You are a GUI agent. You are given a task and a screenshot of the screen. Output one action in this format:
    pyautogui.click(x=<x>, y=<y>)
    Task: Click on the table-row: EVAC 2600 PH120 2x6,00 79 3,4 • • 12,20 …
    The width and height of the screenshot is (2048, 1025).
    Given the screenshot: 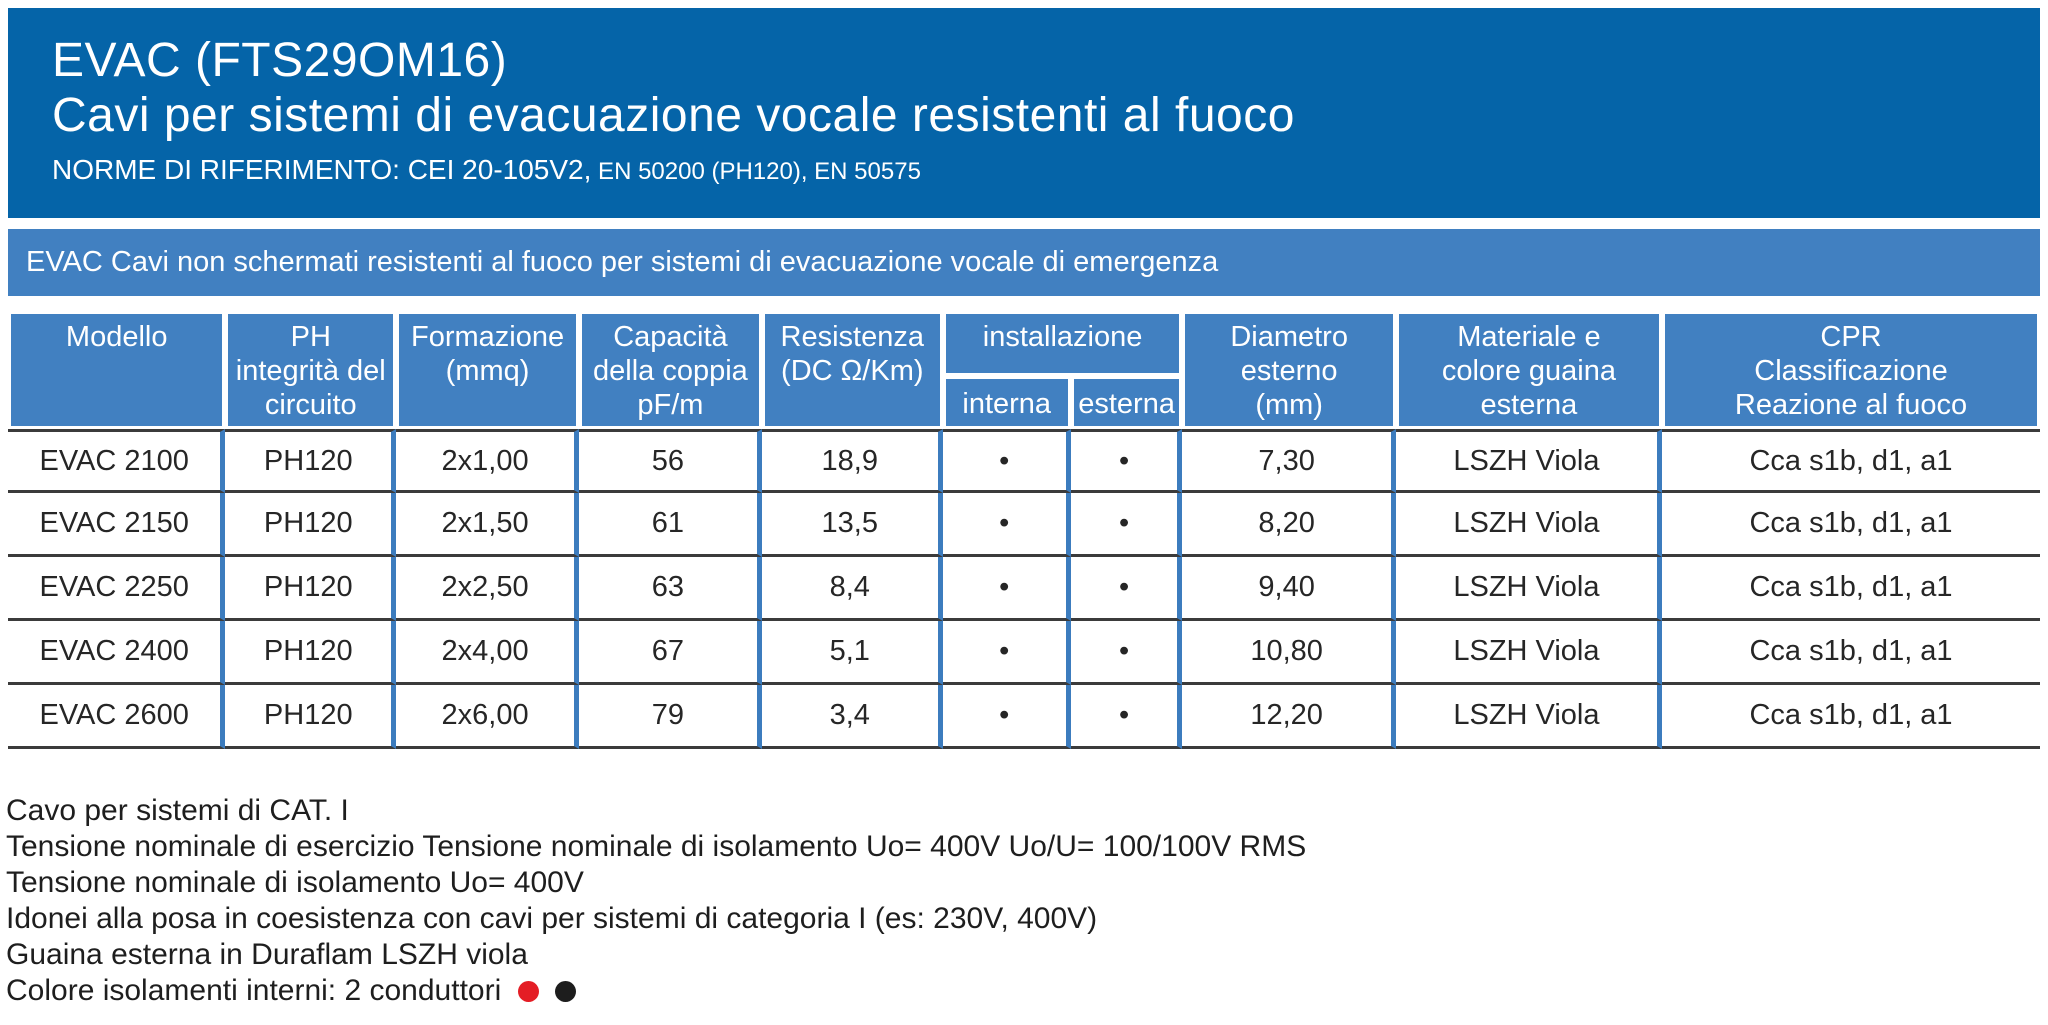 What is the action you would take?
    pyautogui.click(x=1024, y=717)
    